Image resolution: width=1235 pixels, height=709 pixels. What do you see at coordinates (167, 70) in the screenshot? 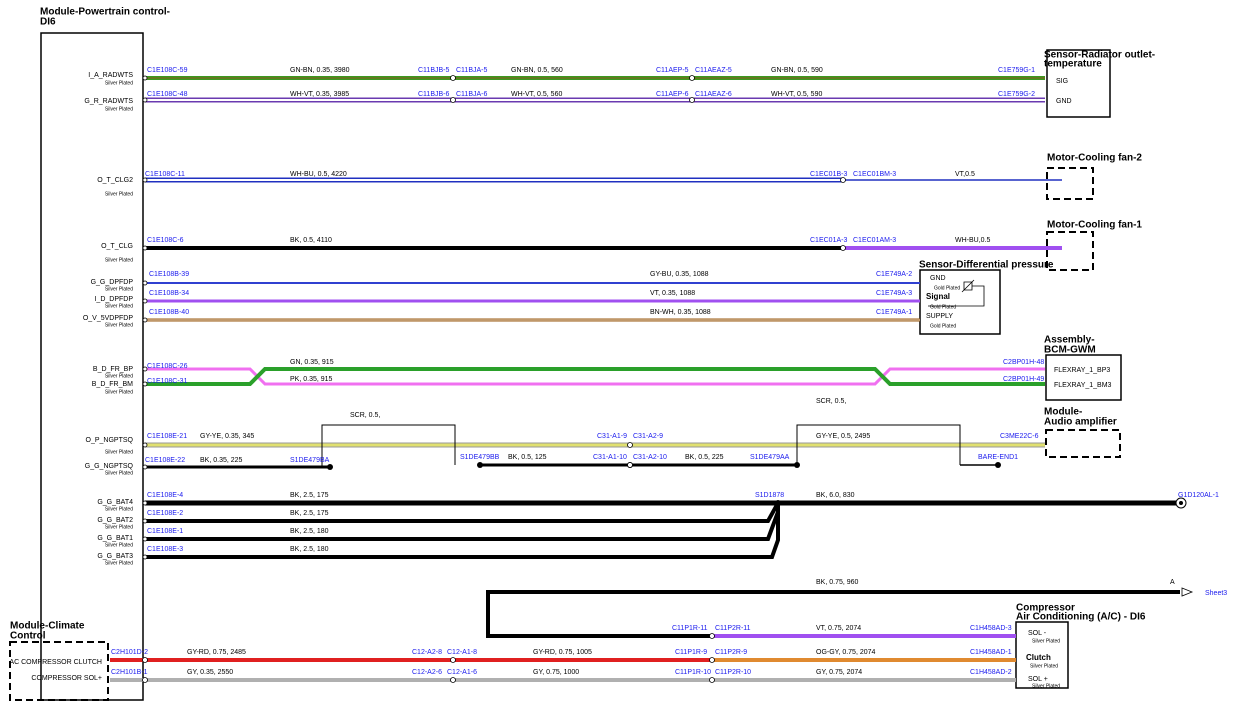
I see `connector-label: C1E108C-59` at bounding box center [167, 70].